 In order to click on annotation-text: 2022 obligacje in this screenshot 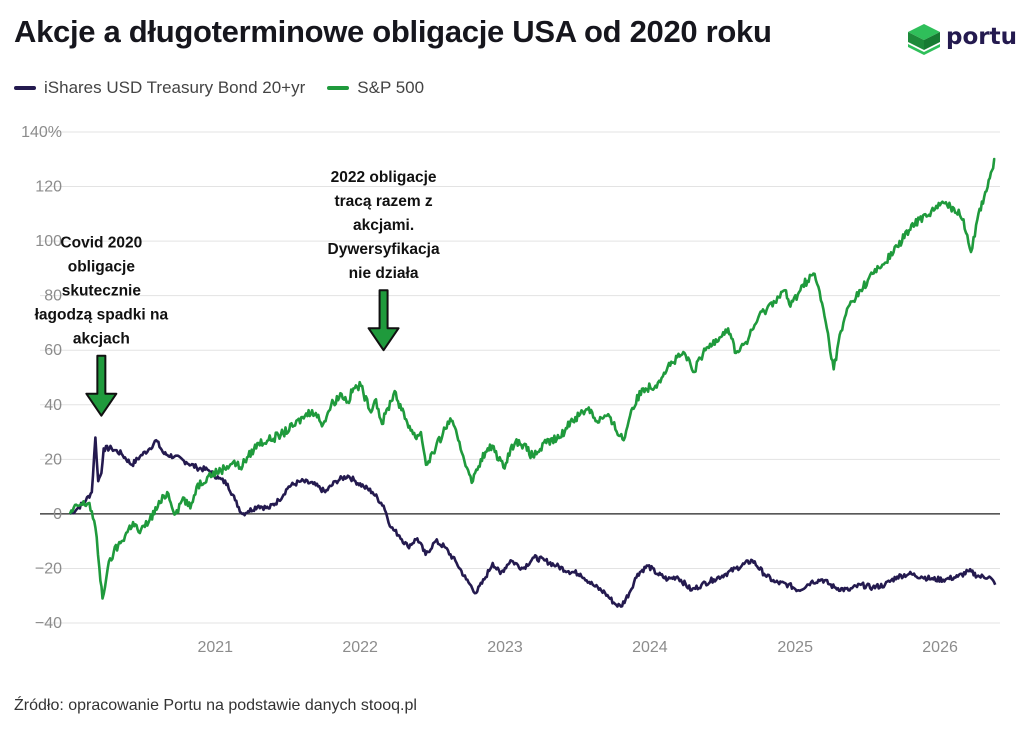, I will do `click(384, 177)`.